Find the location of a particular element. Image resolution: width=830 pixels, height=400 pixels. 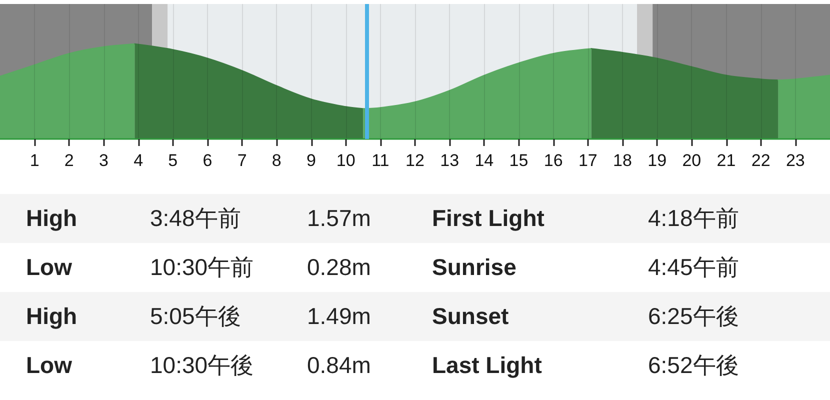

x-tick-label: 8 is located at coordinates (277, 160).